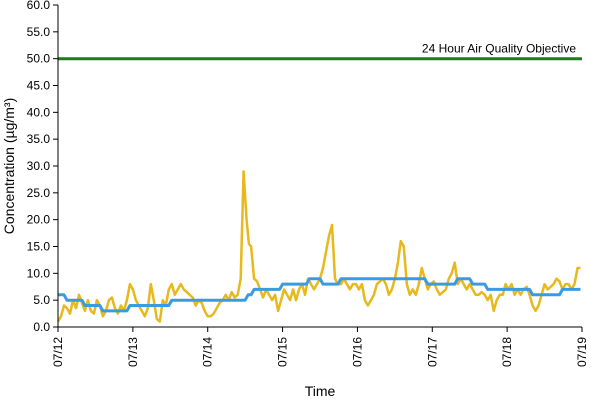 This screenshot has width=600, height=400. I want to click on y-tick-label: 5.0, so click(41, 300).